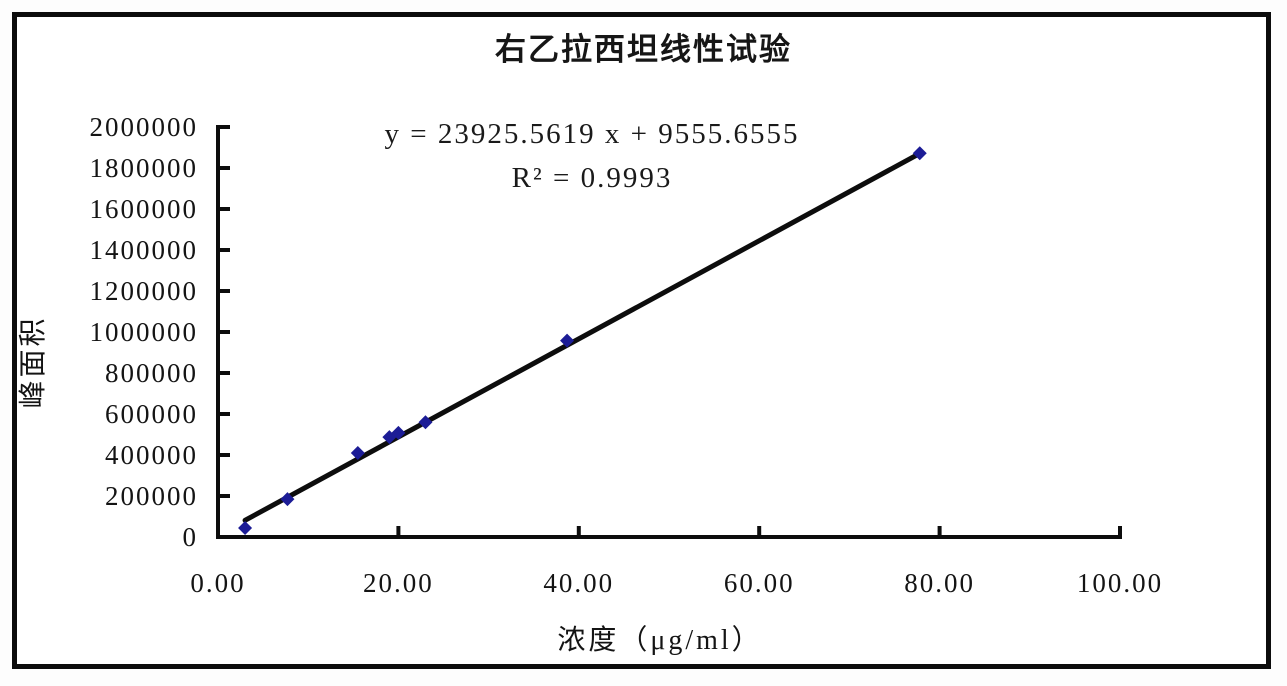 Image resolution: width=1287 pixels, height=686 pixels. I want to click on x-tick-label: 40.00, so click(578, 583).